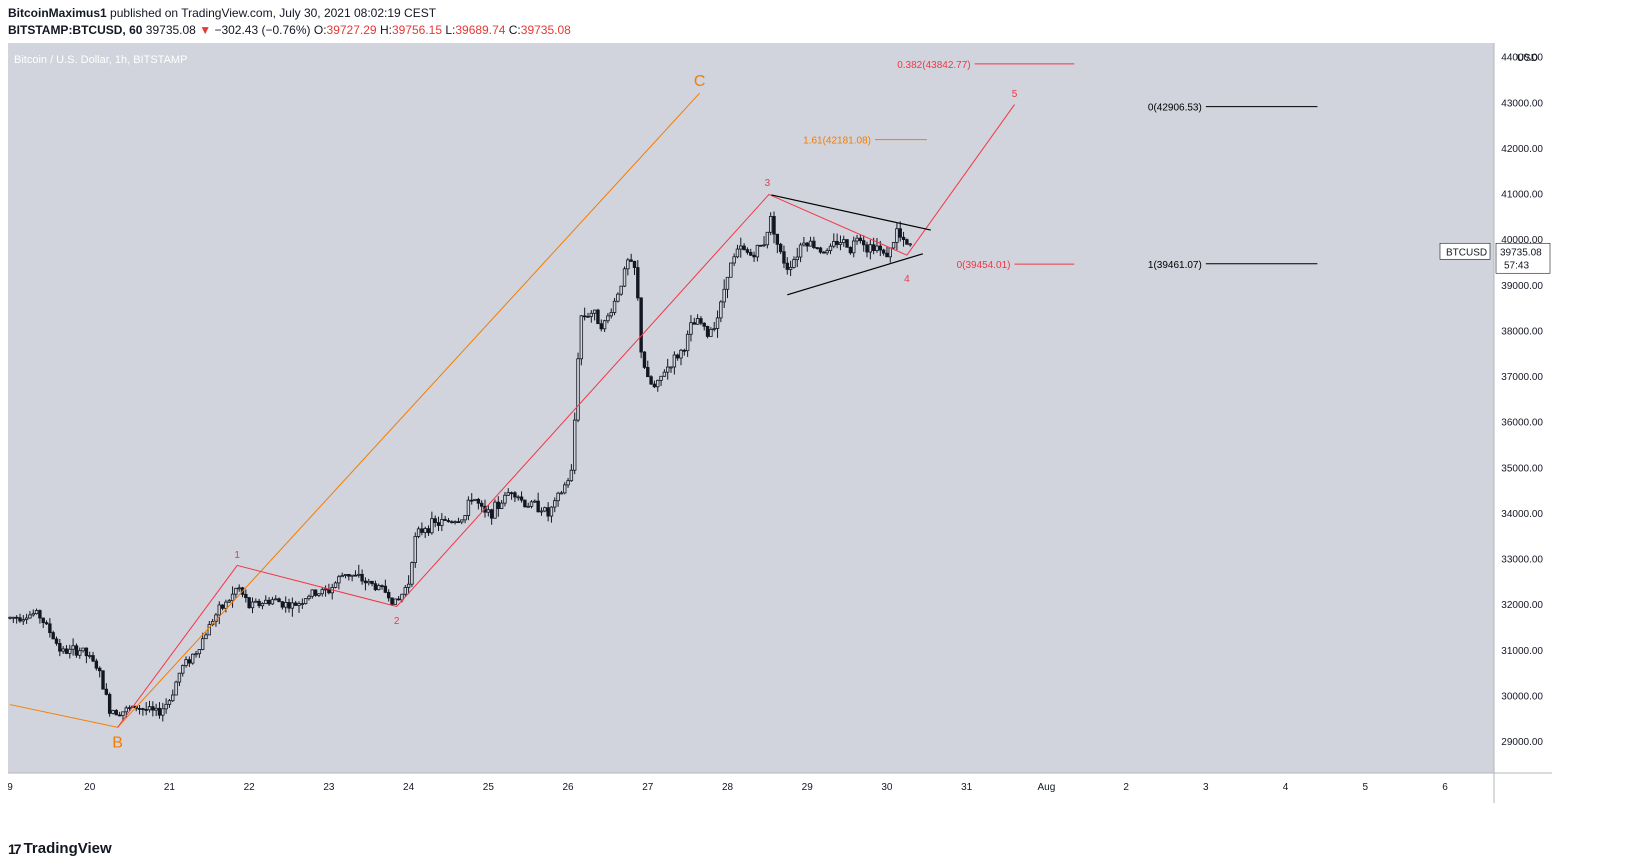 The image size is (1627, 867). What do you see at coordinates (1206, 787) in the screenshot?
I see `x-tick-label: 3` at bounding box center [1206, 787].